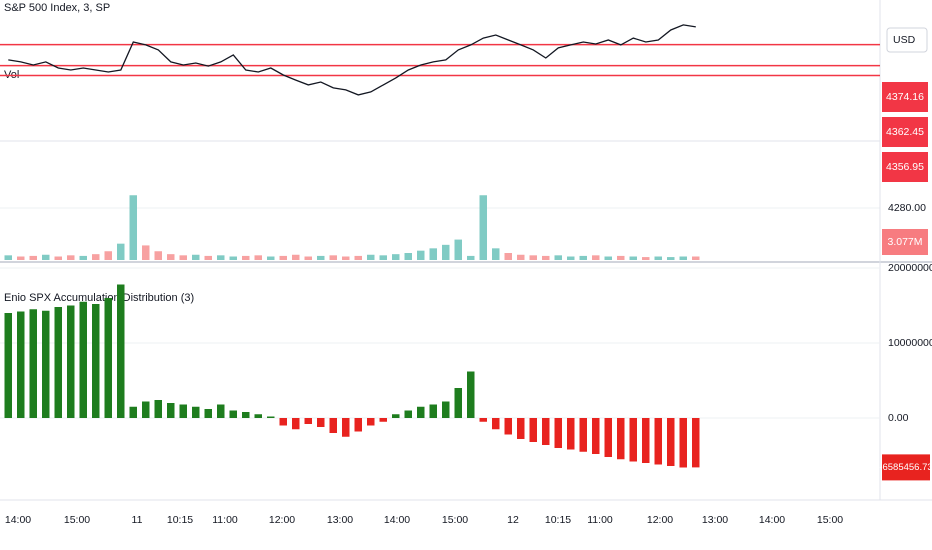  I want to click on x-tick-label: 13:00, so click(715, 520).